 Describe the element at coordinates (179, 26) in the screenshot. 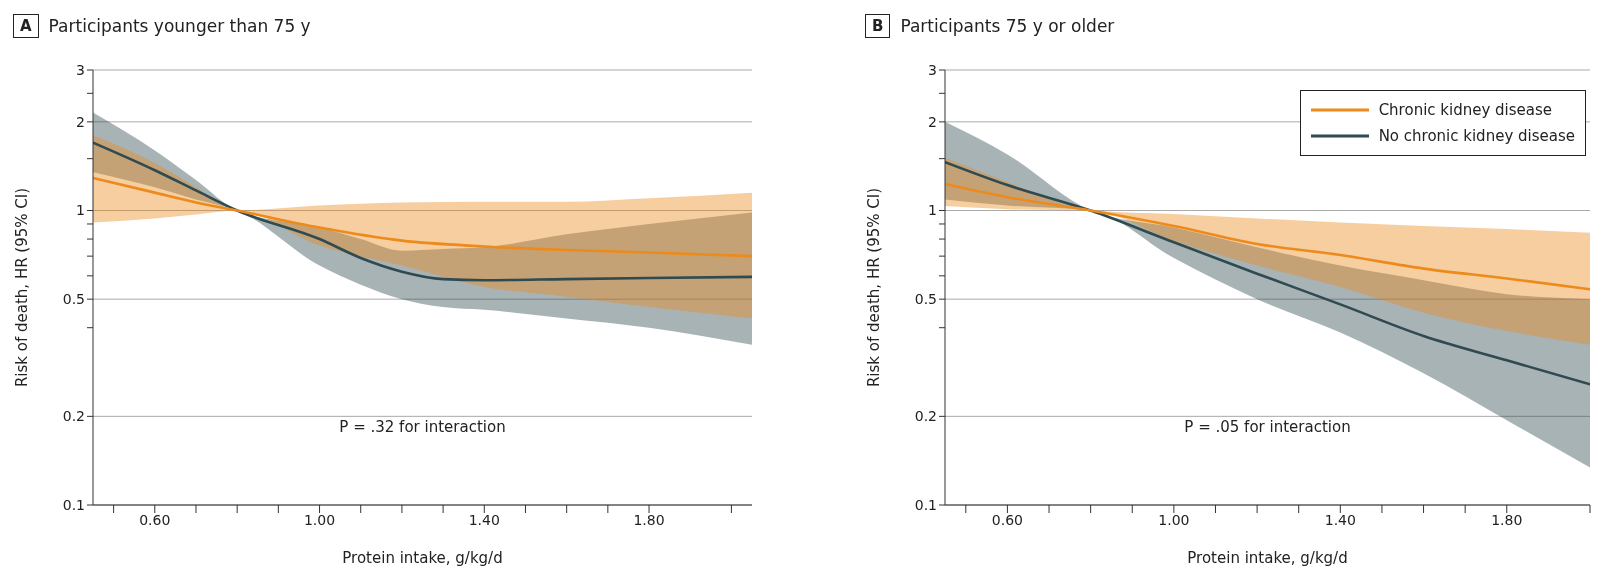

I see `chart-title: Participants younger than 75 y` at that location.